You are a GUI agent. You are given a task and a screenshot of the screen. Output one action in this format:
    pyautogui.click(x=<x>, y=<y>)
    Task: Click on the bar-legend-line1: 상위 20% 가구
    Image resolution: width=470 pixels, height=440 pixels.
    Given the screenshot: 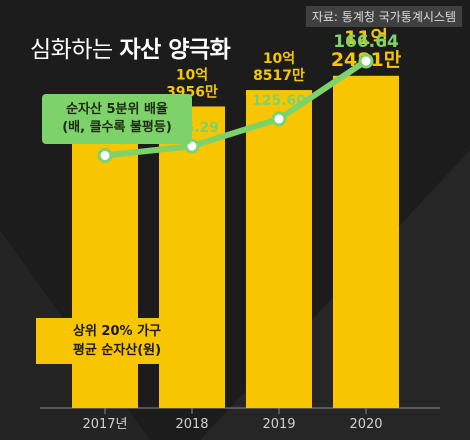 What is the action you would take?
    pyautogui.click(x=116, y=331)
    